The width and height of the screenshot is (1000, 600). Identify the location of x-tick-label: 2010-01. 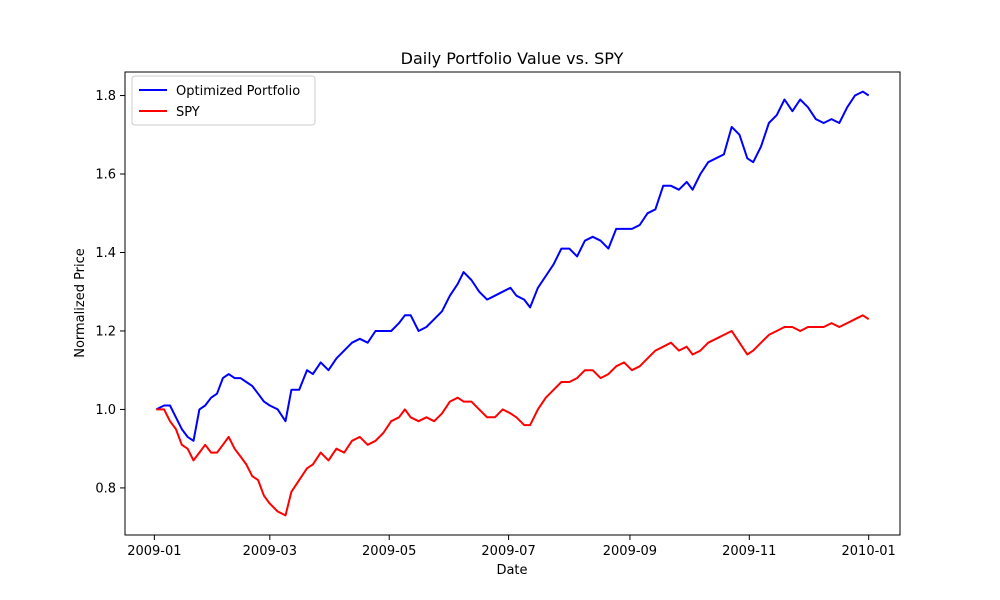
(869, 551).